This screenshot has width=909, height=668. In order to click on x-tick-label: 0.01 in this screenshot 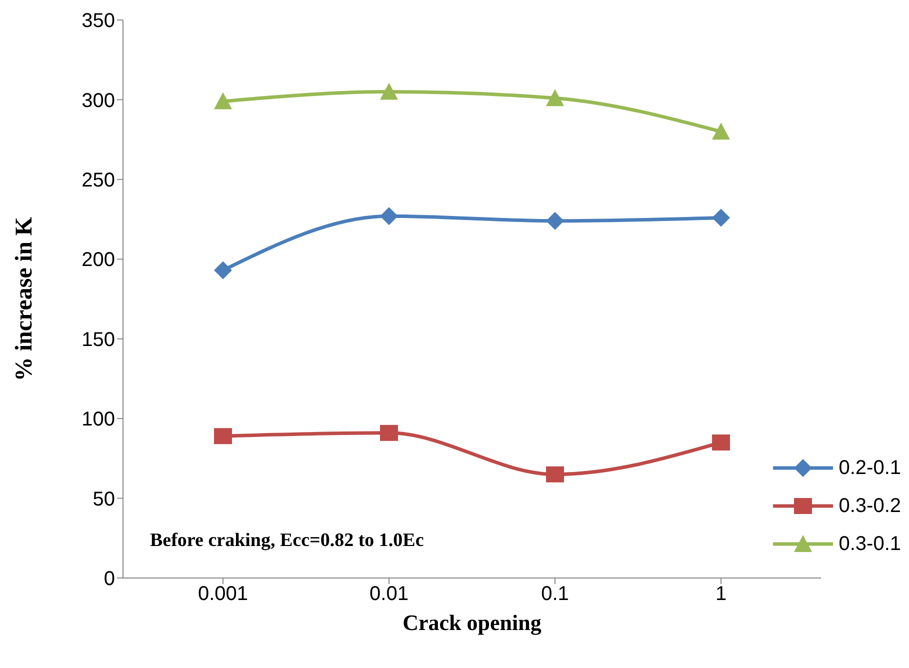, I will do `click(389, 594)`.